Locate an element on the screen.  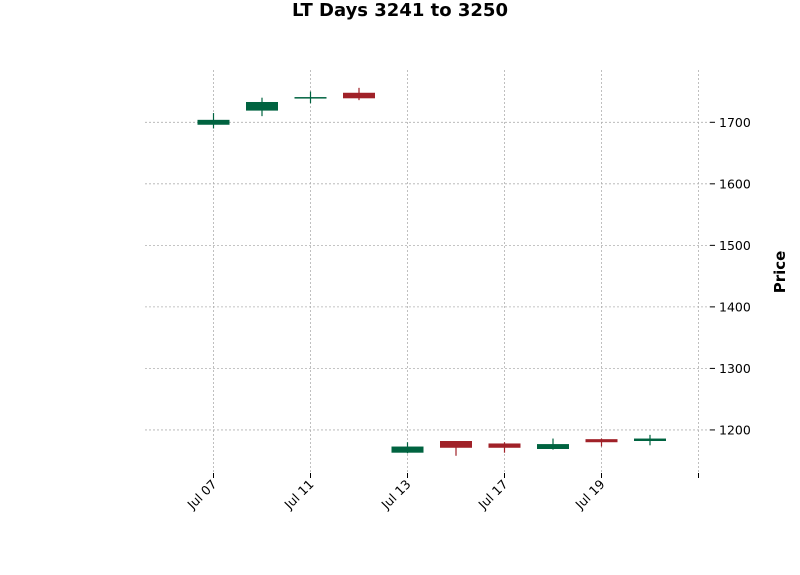
x-tick-label: Jul 17 is located at coordinates (493, 495).